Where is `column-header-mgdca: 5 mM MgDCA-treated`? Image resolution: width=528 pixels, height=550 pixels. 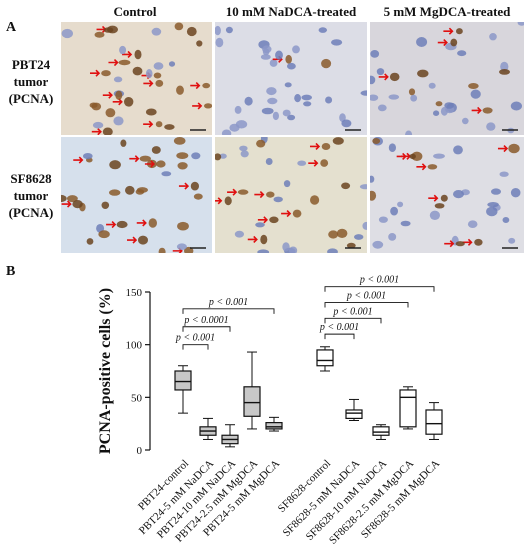 column-header-mgdca: 5 mM MgDCA-treated is located at coordinates (447, 11).